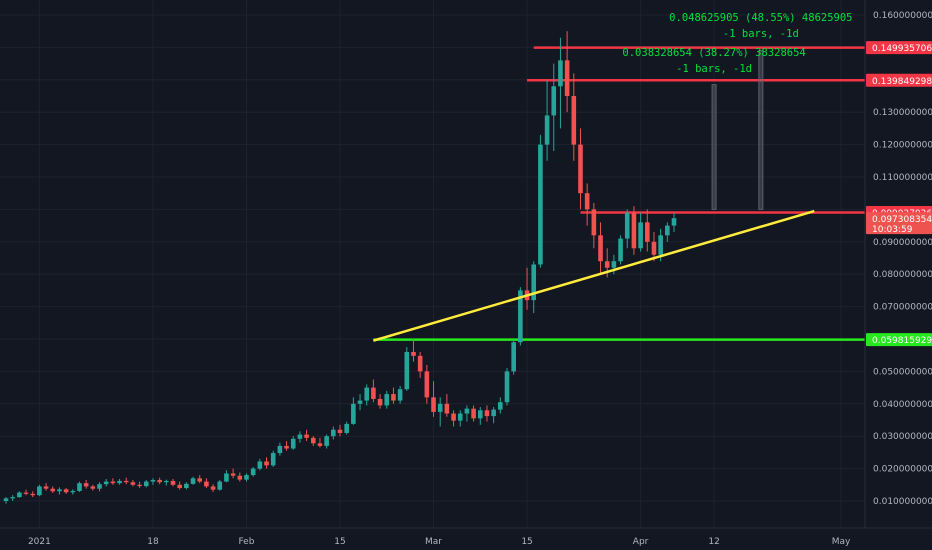  I want to click on price-label-text: 0.097308354, so click(902, 220).